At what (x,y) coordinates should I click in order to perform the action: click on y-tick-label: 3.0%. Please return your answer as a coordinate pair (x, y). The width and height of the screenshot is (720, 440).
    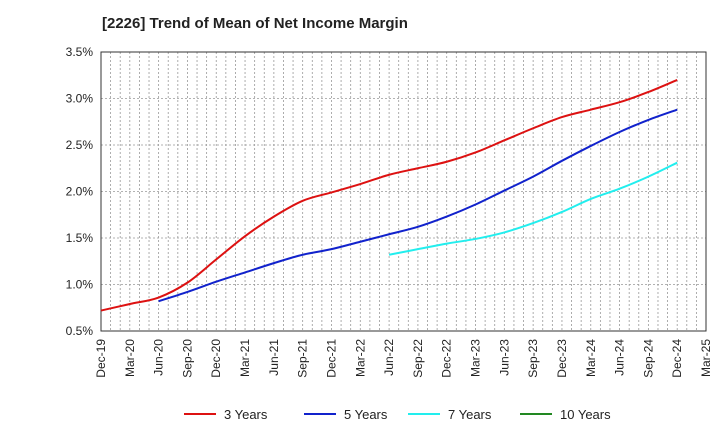
    Looking at the image, I should click on (80, 99).